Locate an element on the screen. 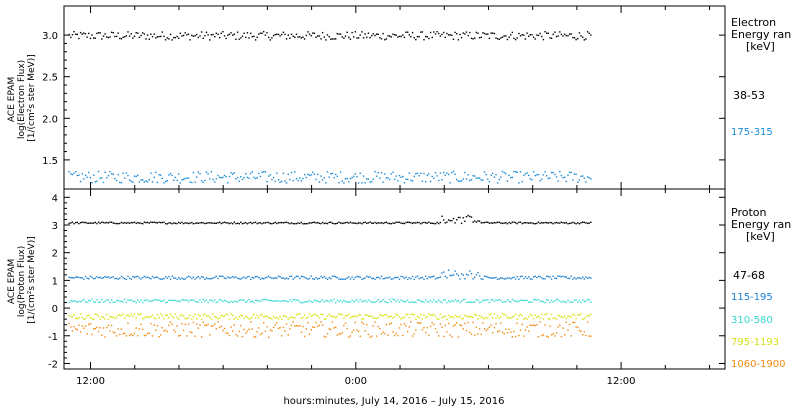  electron-y-tick-label: 3.0 is located at coordinates (50, 36).